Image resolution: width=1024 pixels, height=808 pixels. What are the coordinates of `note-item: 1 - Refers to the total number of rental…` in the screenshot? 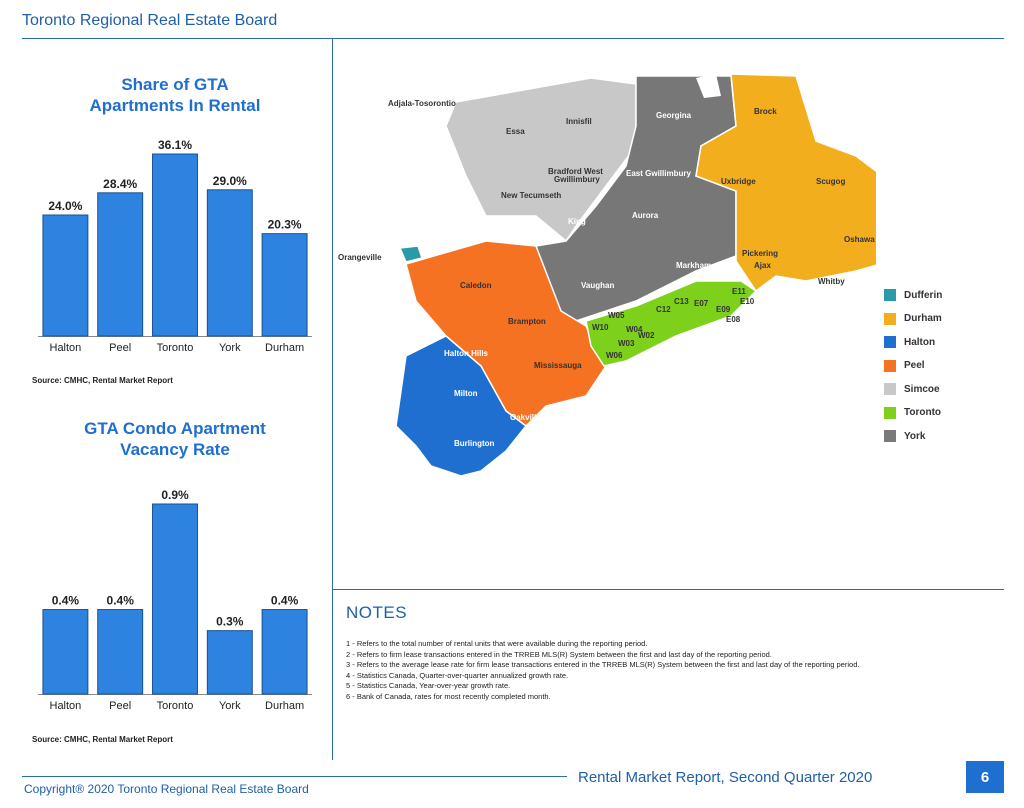 It's located at (497, 643).